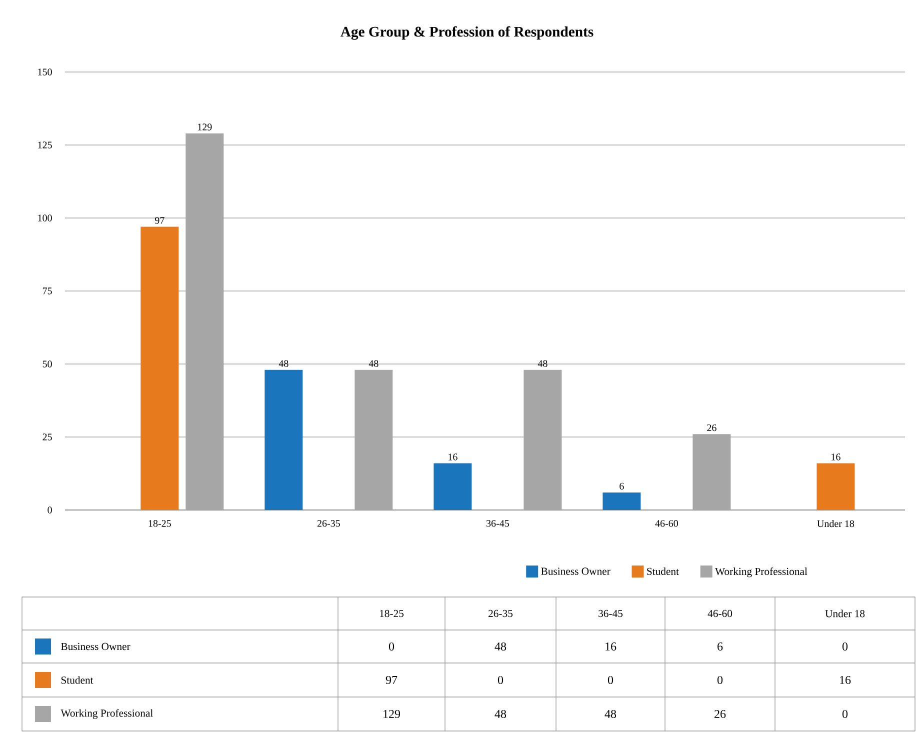 This screenshot has width=924, height=747. What do you see at coordinates (575, 571) in the screenshot?
I see `legend-label: Business Owner` at bounding box center [575, 571].